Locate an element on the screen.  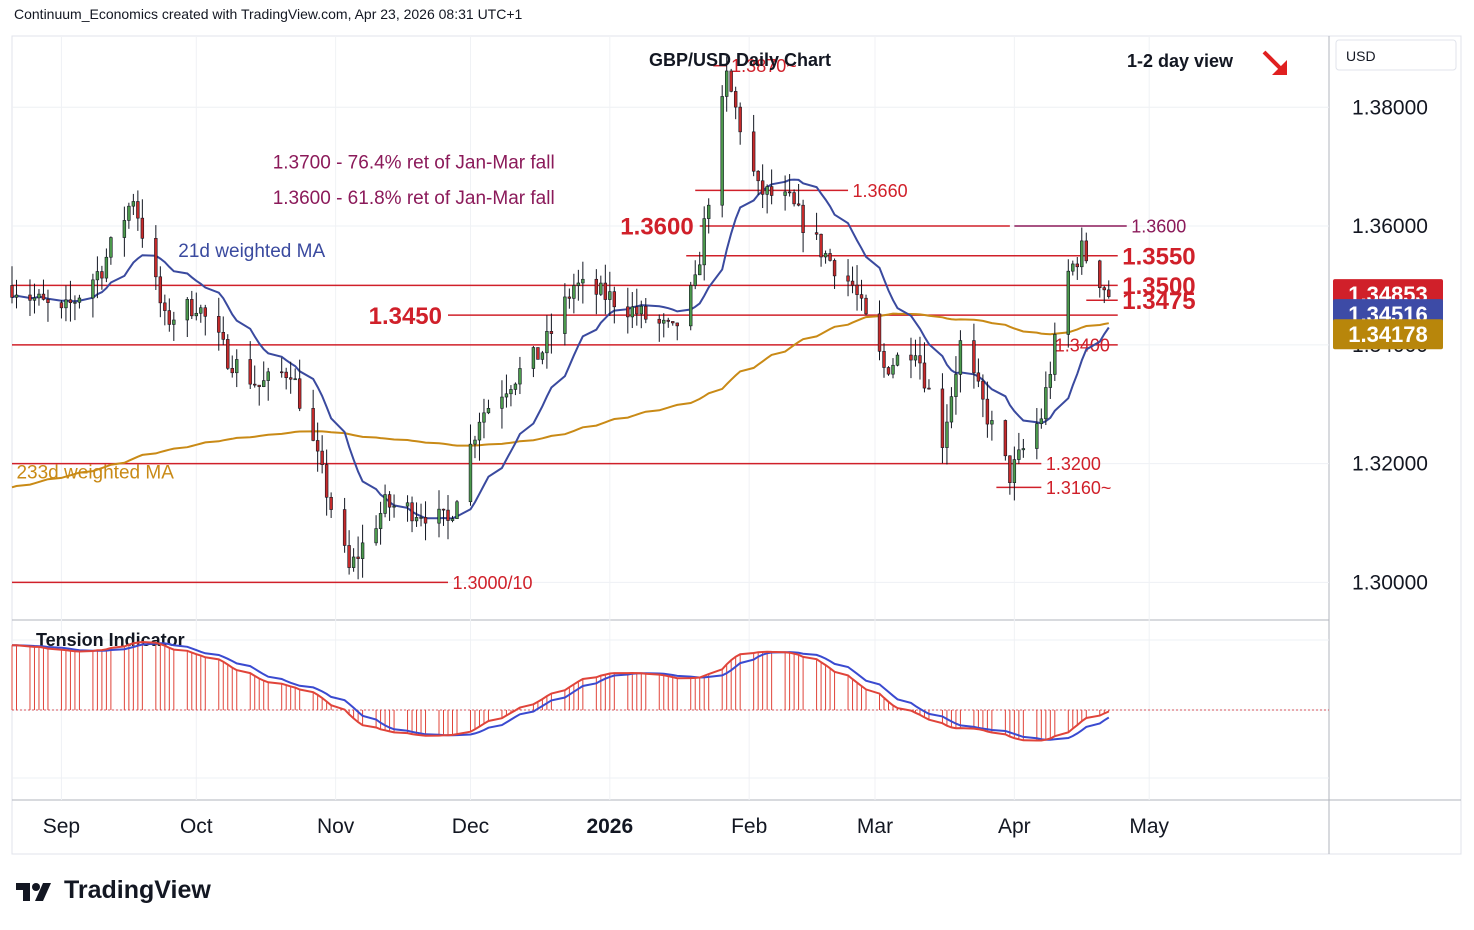
currency-label: USD is located at coordinates (1361, 56).